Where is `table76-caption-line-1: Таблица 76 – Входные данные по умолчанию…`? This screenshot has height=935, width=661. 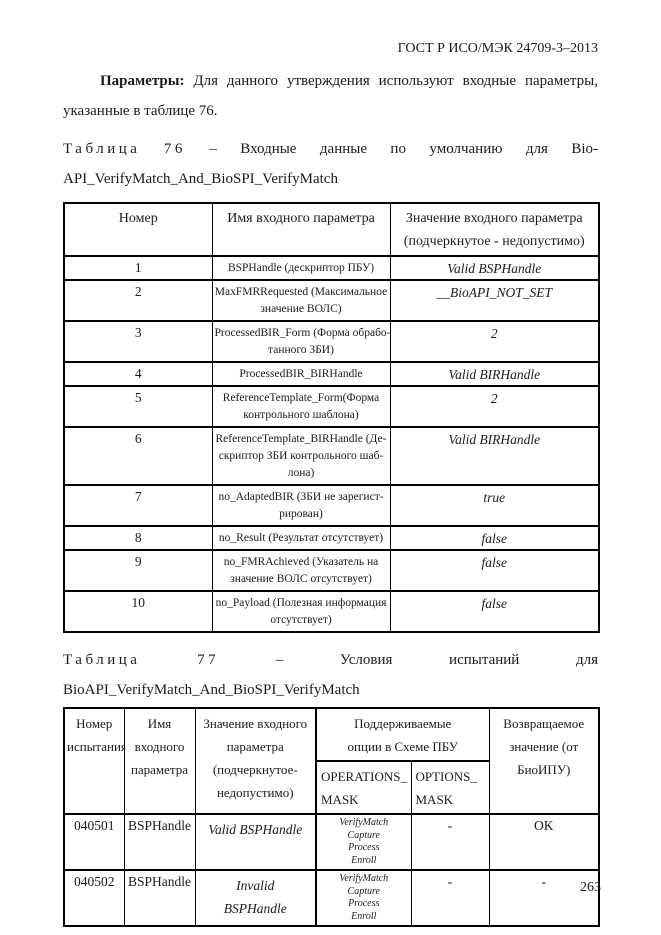
table76-caption-line-1: Таблица 76 – Входные данные по умолчанию… is located at coordinates (330, 149).